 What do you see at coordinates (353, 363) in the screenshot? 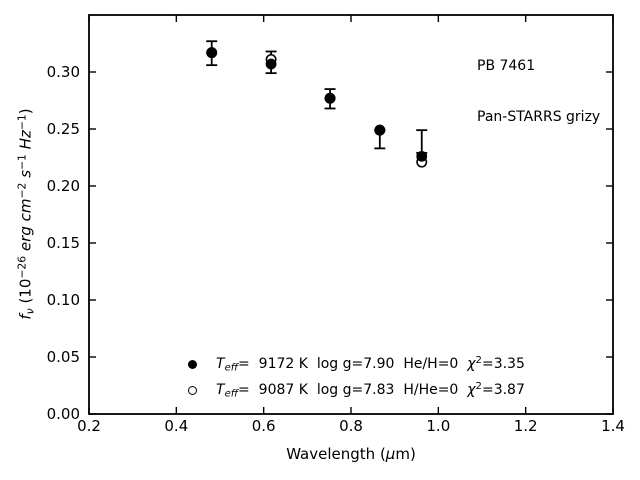
I see `text-segment: = 9172 K log g=7.90 He/H=0` at bounding box center [353, 363].